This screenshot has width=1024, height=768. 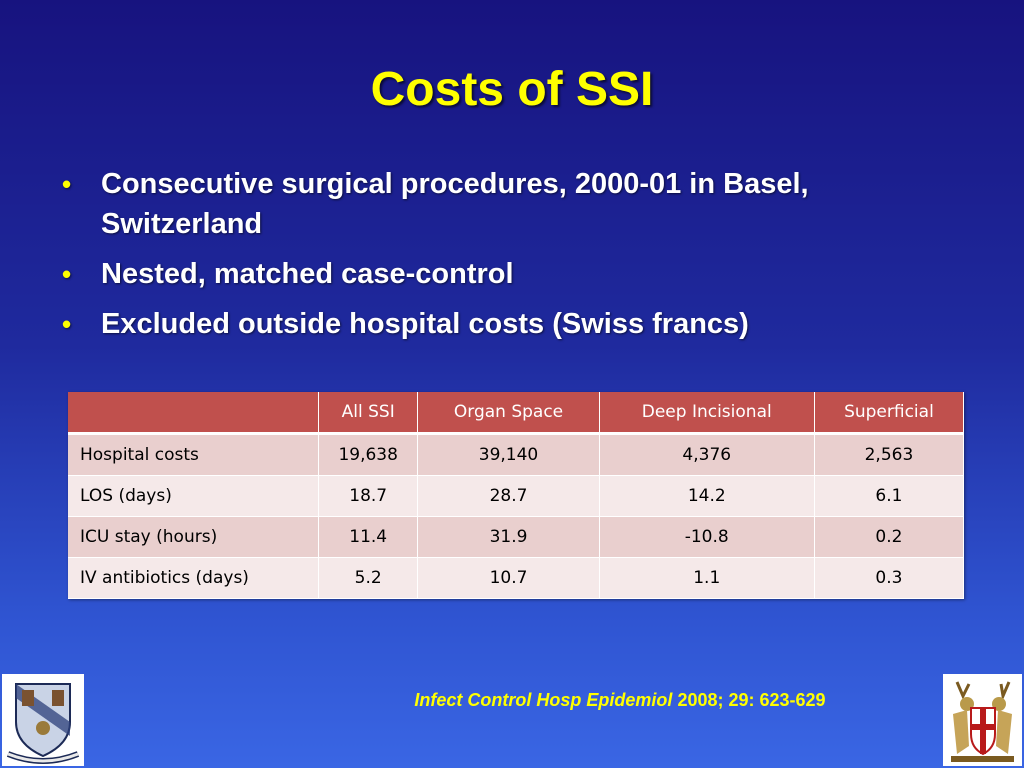 What do you see at coordinates (368, 454) in the screenshot?
I see `table-cell: 19,638` at bounding box center [368, 454].